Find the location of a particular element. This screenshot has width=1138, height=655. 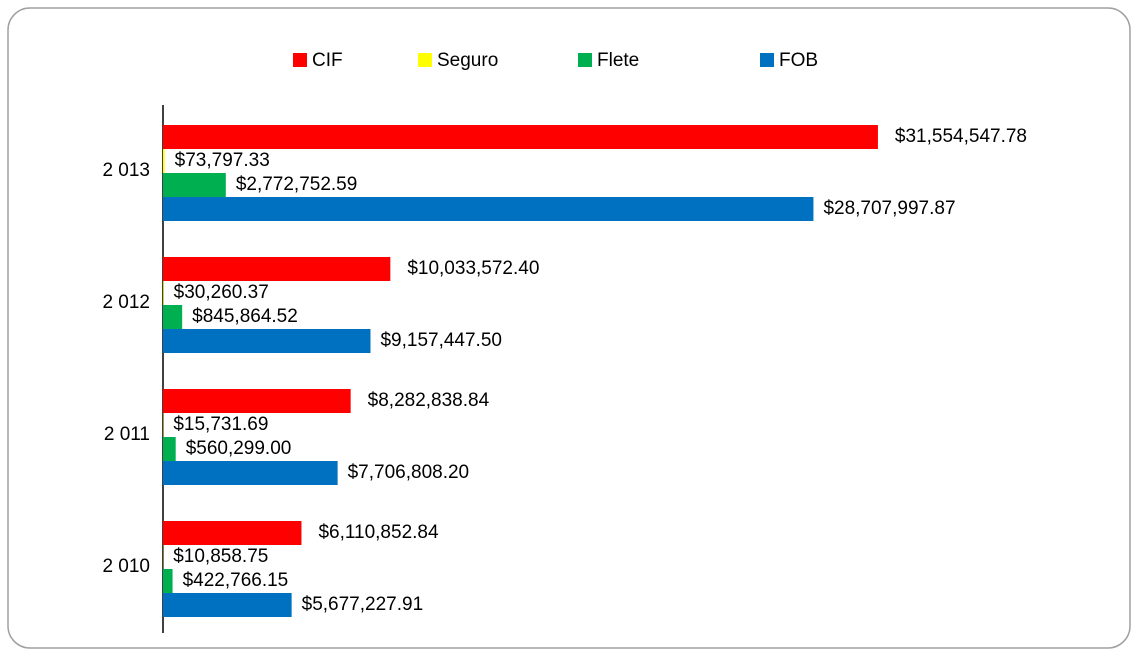

y-tick-label: 2 010 is located at coordinates (126, 566).